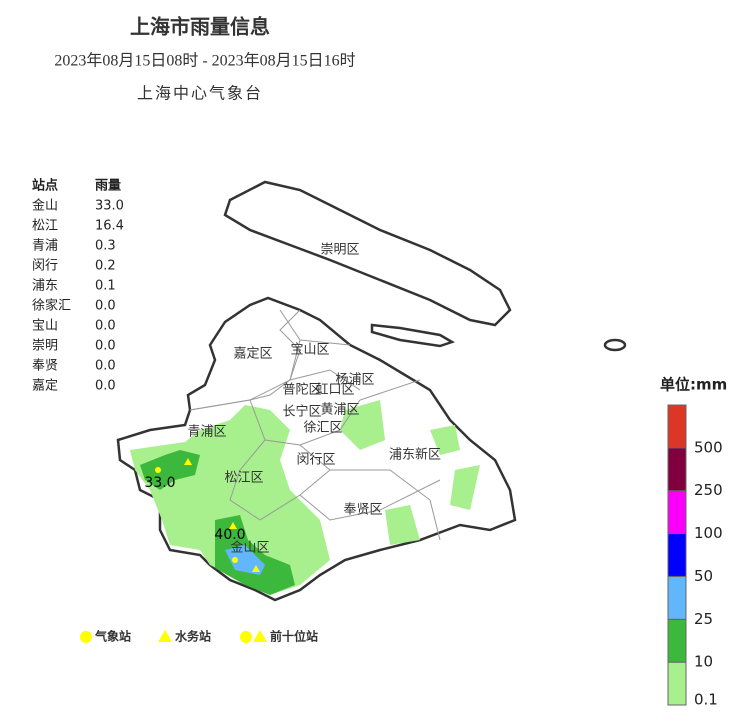 The image size is (750, 726). I want to click on time-range: 2023年08月15日08时 - 2023年08月15日16时, so click(204, 61).